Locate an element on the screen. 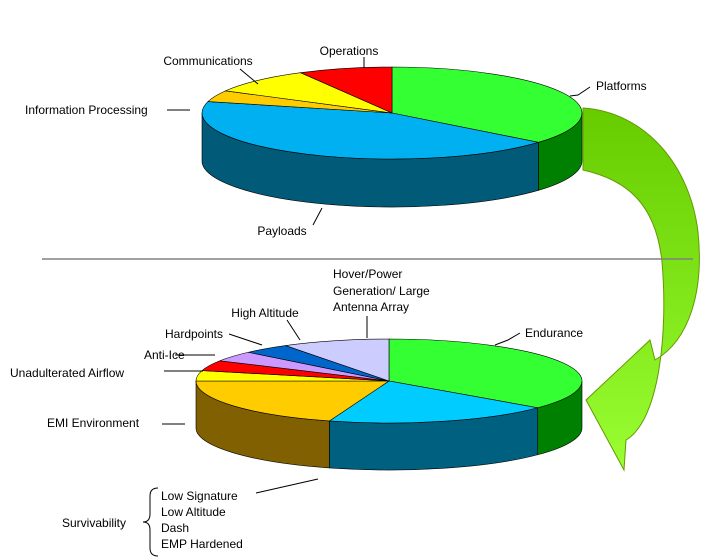  label-hover-line2: Generation/ Large is located at coordinates (381, 291).